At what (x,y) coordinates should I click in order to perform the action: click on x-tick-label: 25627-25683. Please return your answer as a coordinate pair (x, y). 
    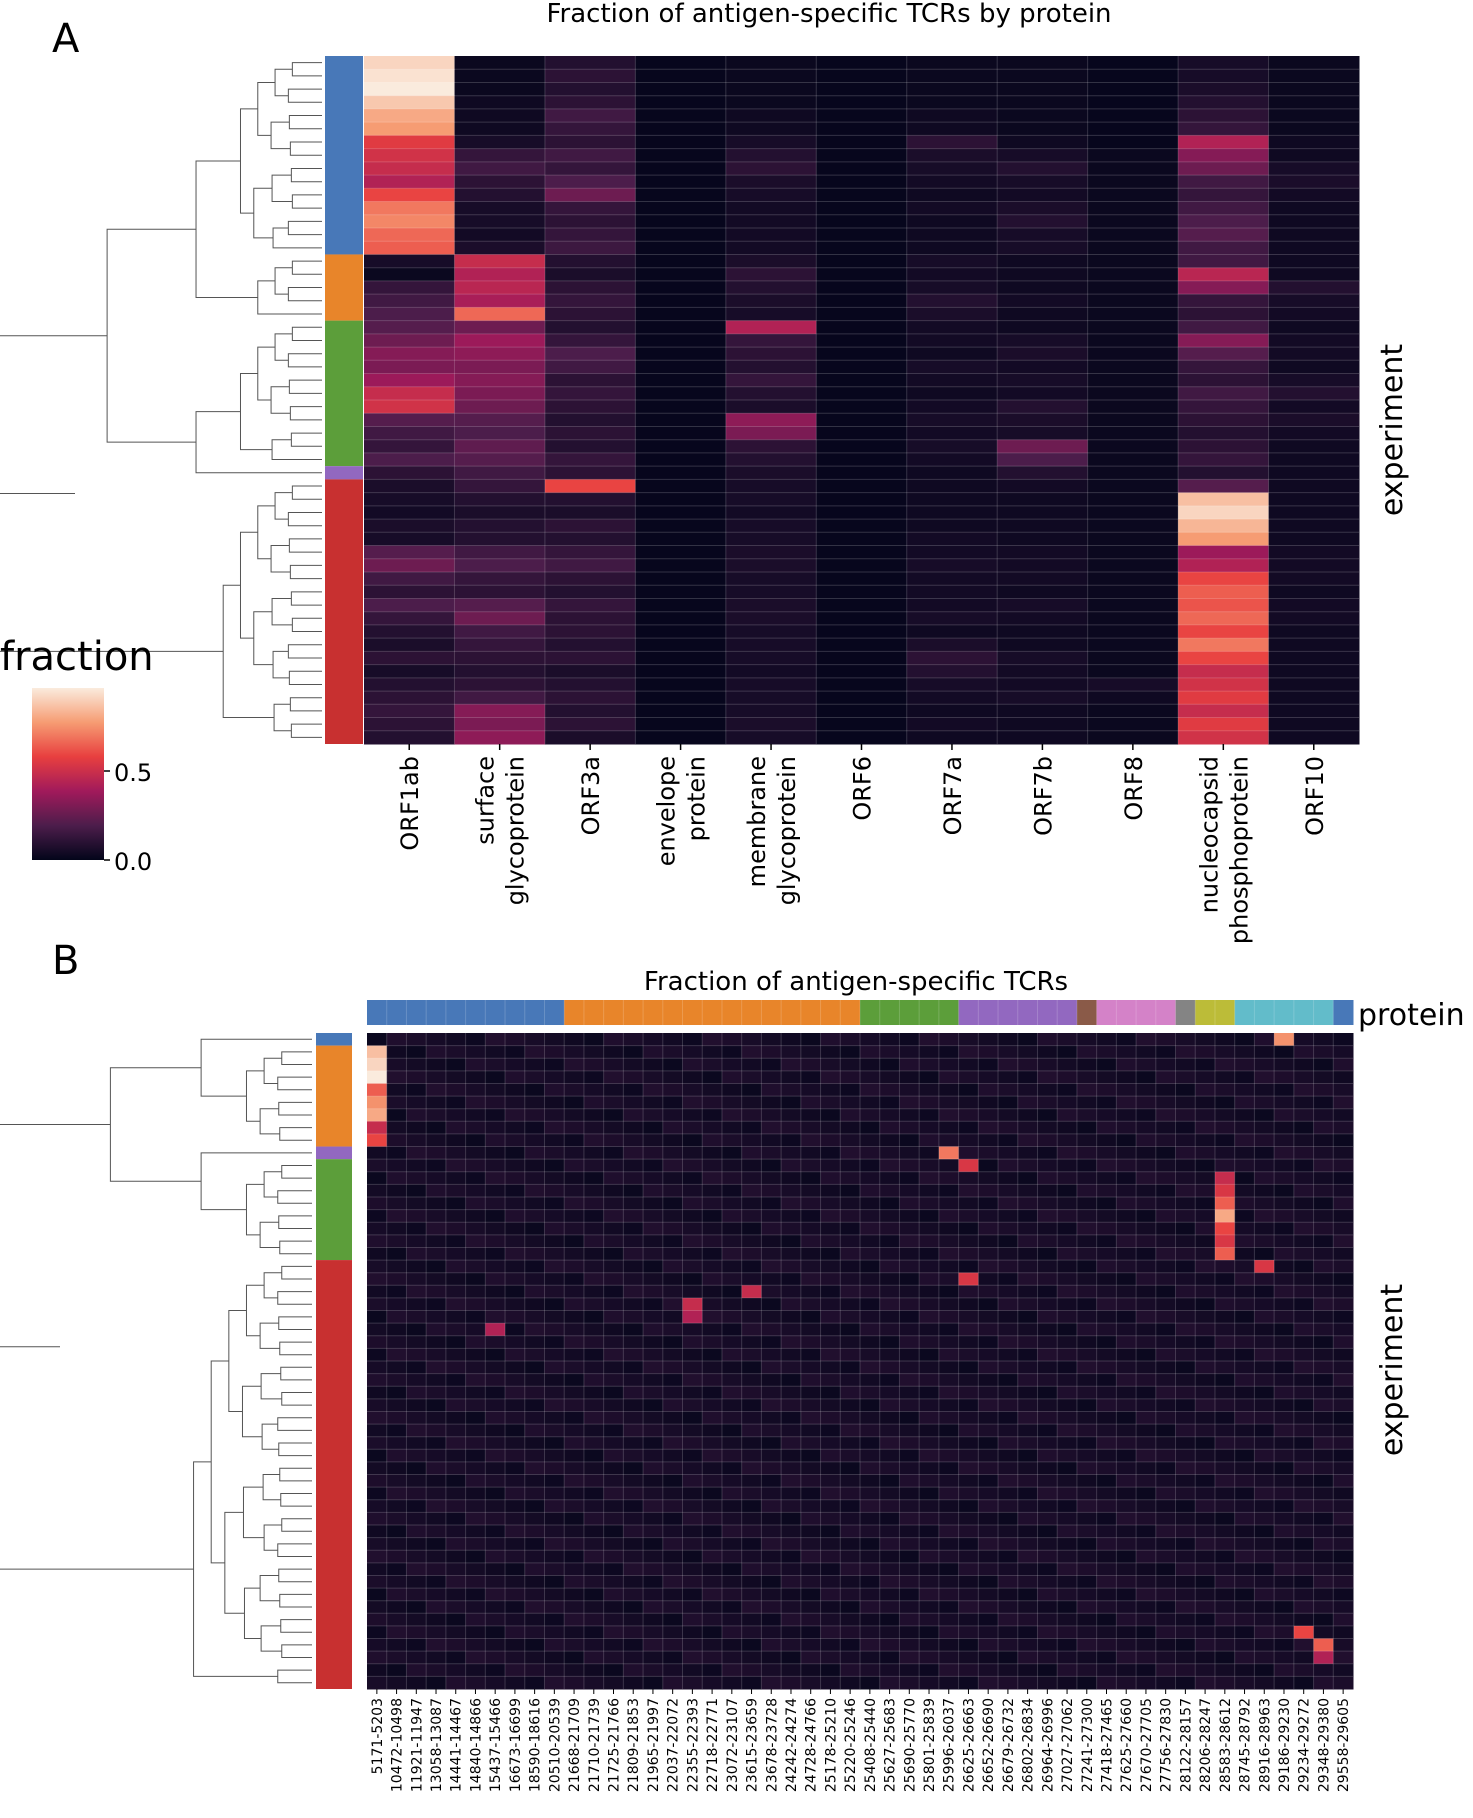
    Looking at the image, I should click on (891, 1745).